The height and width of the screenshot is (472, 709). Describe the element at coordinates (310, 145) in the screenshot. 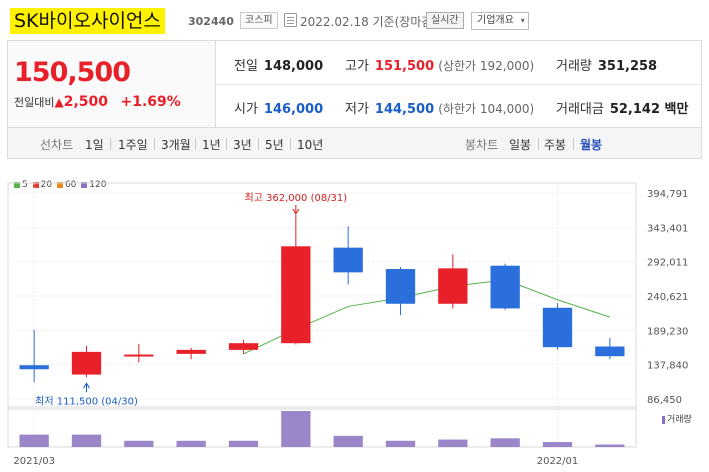

I see `period-10y: 10년` at that location.